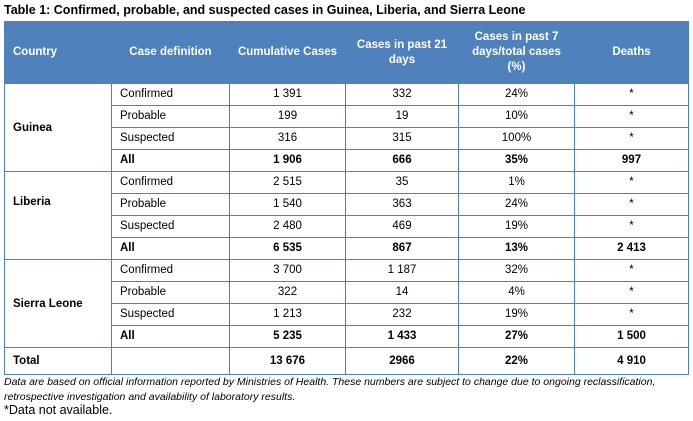  What do you see at coordinates (402, 292) in the screenshot?
I see `past21-cell: 14` at bounding box center [402, 292].